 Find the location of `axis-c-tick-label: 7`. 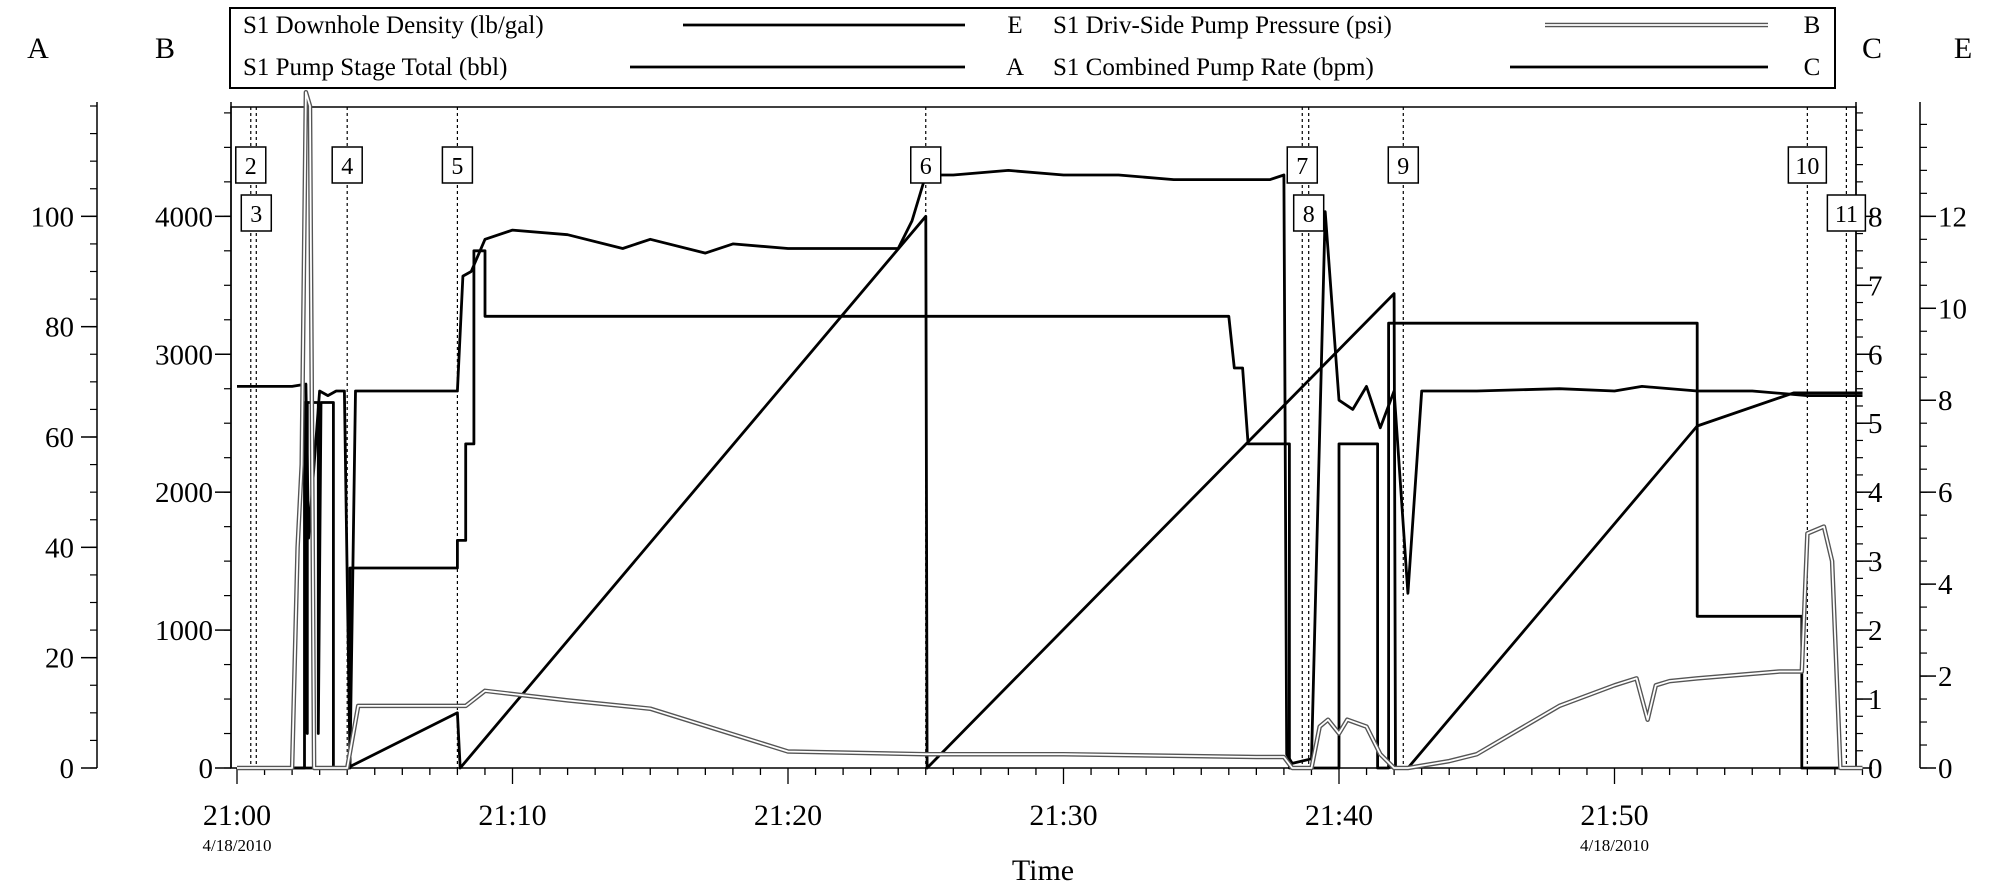

axis-c-tick-label: 7 is located at coordinates (1875, 286).